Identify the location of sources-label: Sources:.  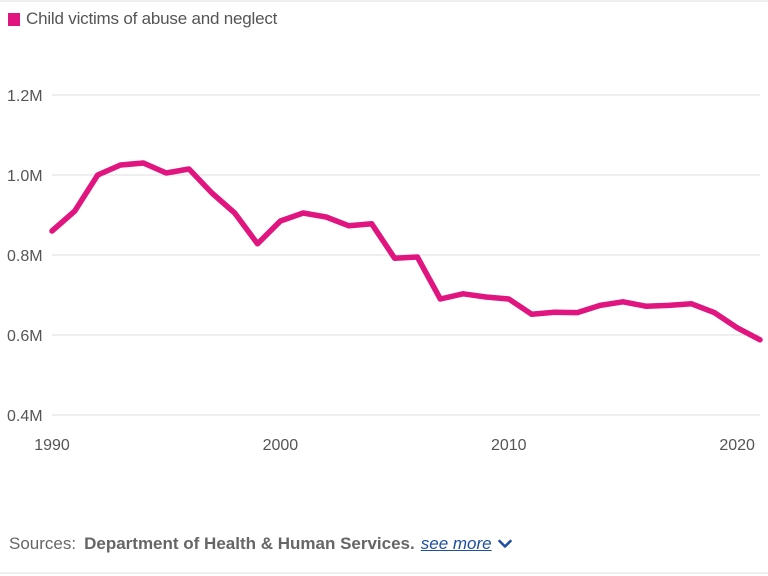
(43, 543).